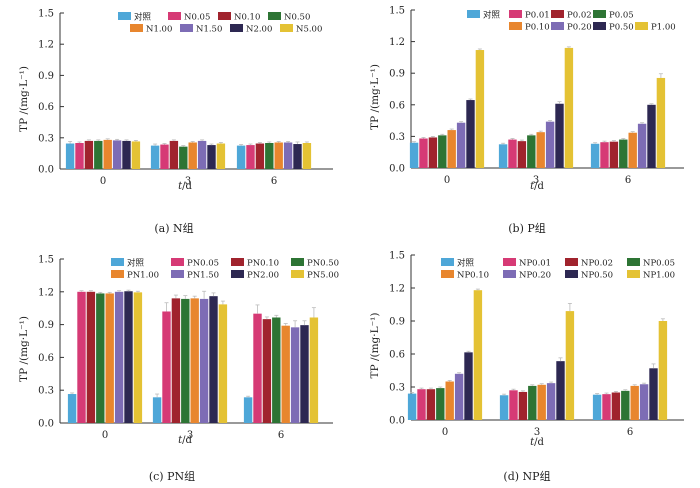  What do you see at coordinates (173, 228) in the screenshot?
I see `panel-caption: (a) N组` at bounding box center [173, 228].